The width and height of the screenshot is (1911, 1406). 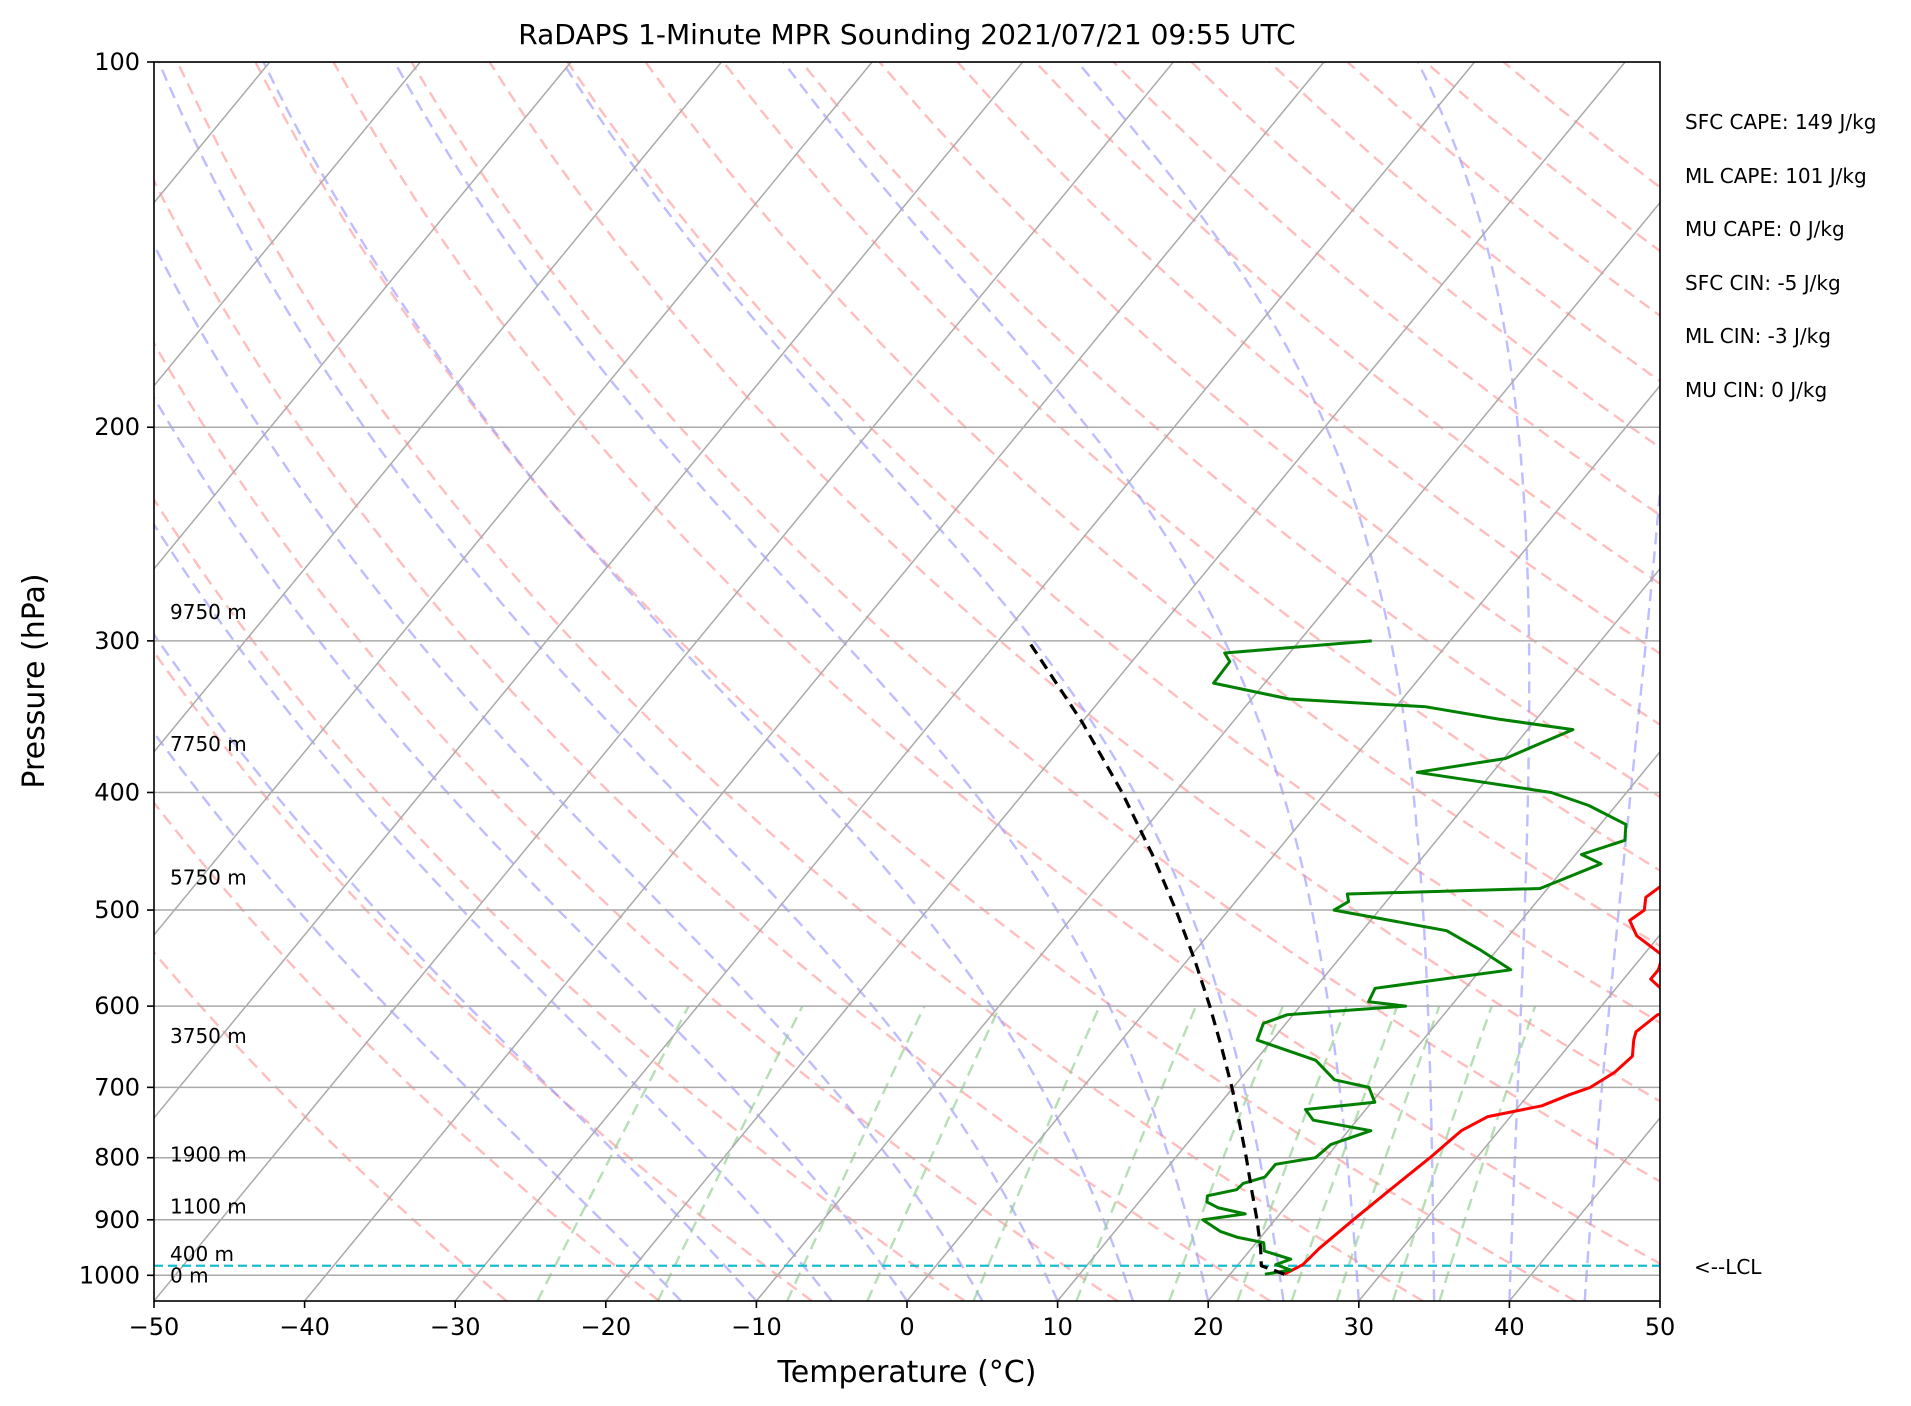 I want to click on x-tick-label: 30, so click(x=1359, y=1327).